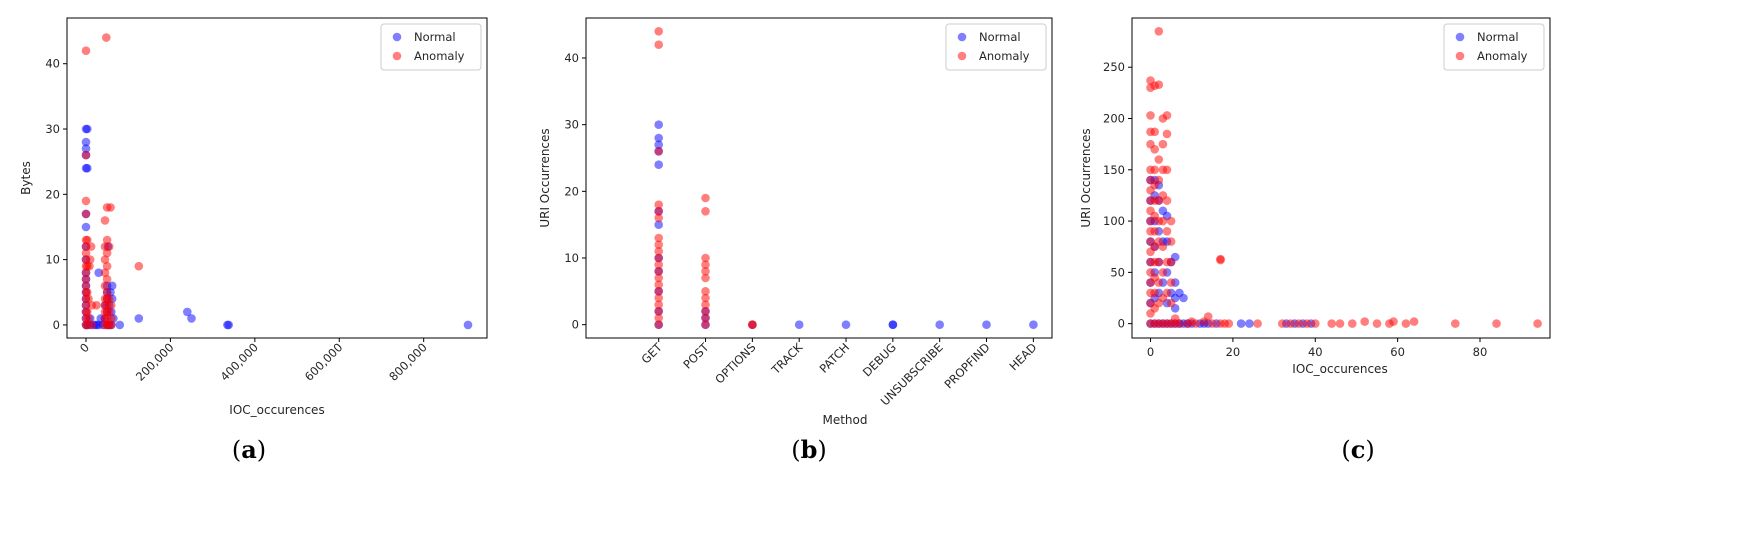  What do you see at coordinates (1233, 352) in the screenshot?
I see `x-tick-label: 20` at bounding box center [1233, 352].